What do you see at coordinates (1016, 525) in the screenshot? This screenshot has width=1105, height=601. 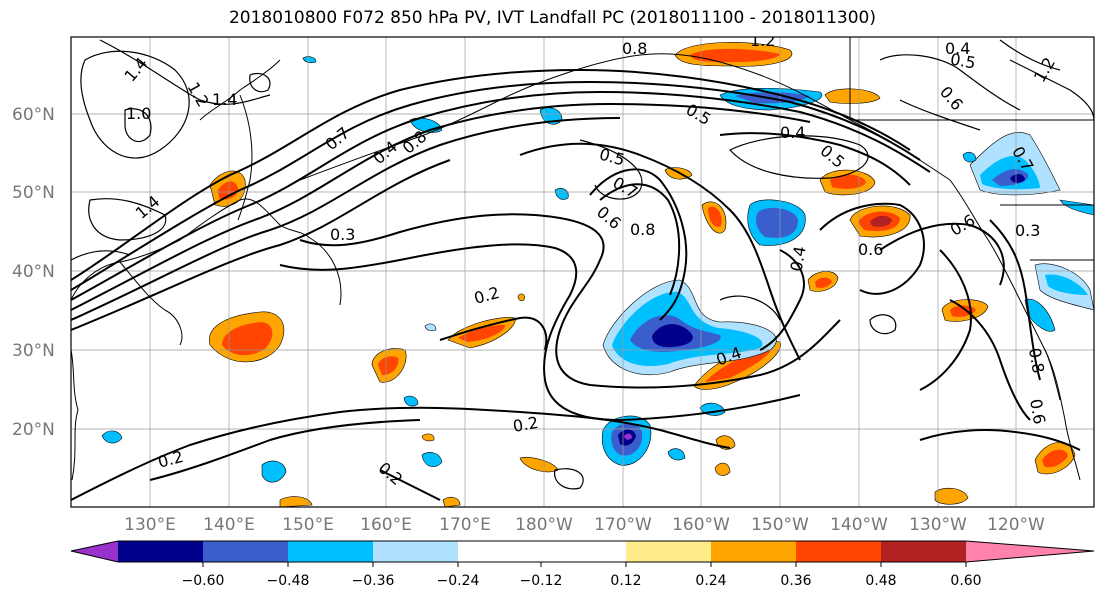 I see `lon-label: 120°W` at bounding box center [1016, 525].